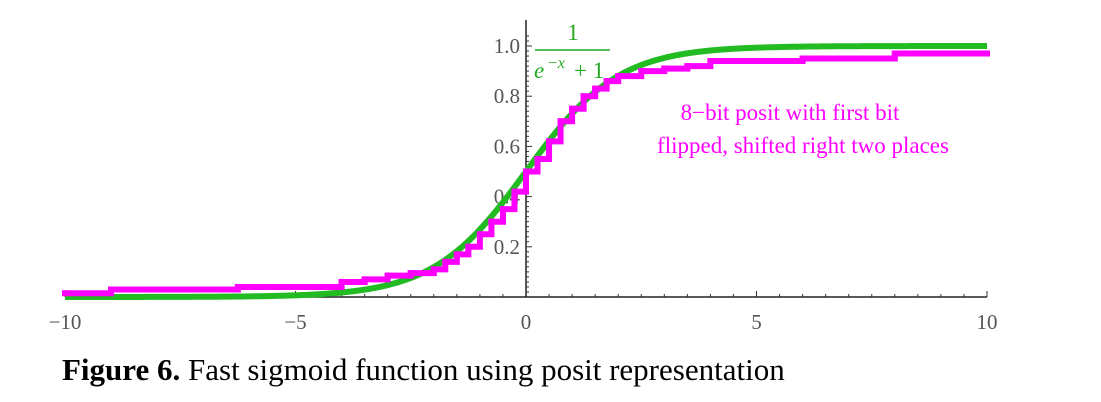 Image resolution: width=1101 pixels, height=402 pixels. What do you see at coordinates (790, 112) in the screenshot?
I see `annotation-line-1: 8−bit posit with first bit` at bounding box center [790, 112].